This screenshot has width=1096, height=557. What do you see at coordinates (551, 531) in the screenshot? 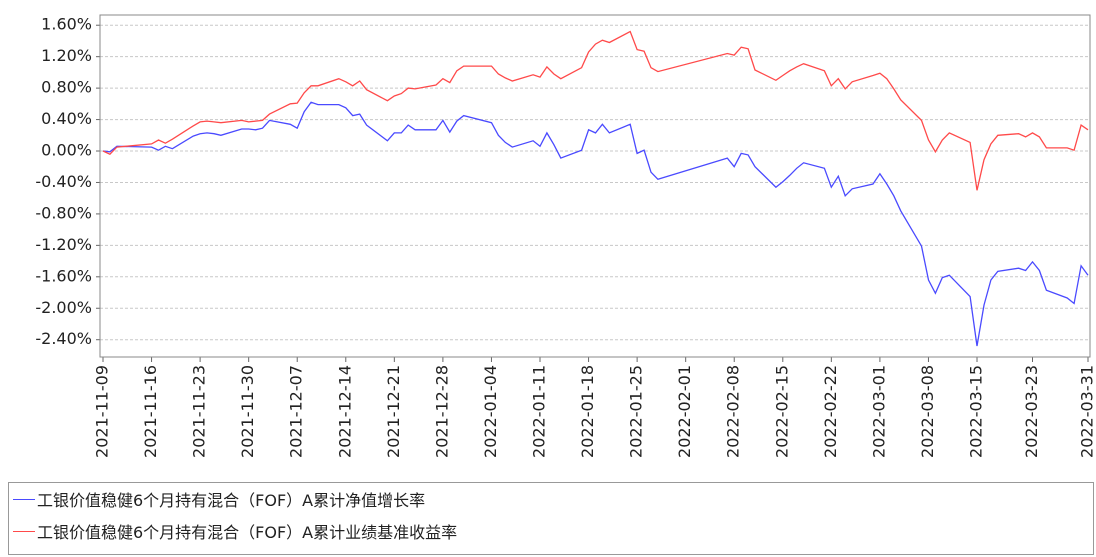
I see `legend-item: 工银价值稳健6个月持有混合（FOF）A累计业绩基准收益率` at bounding box center [551, 531].